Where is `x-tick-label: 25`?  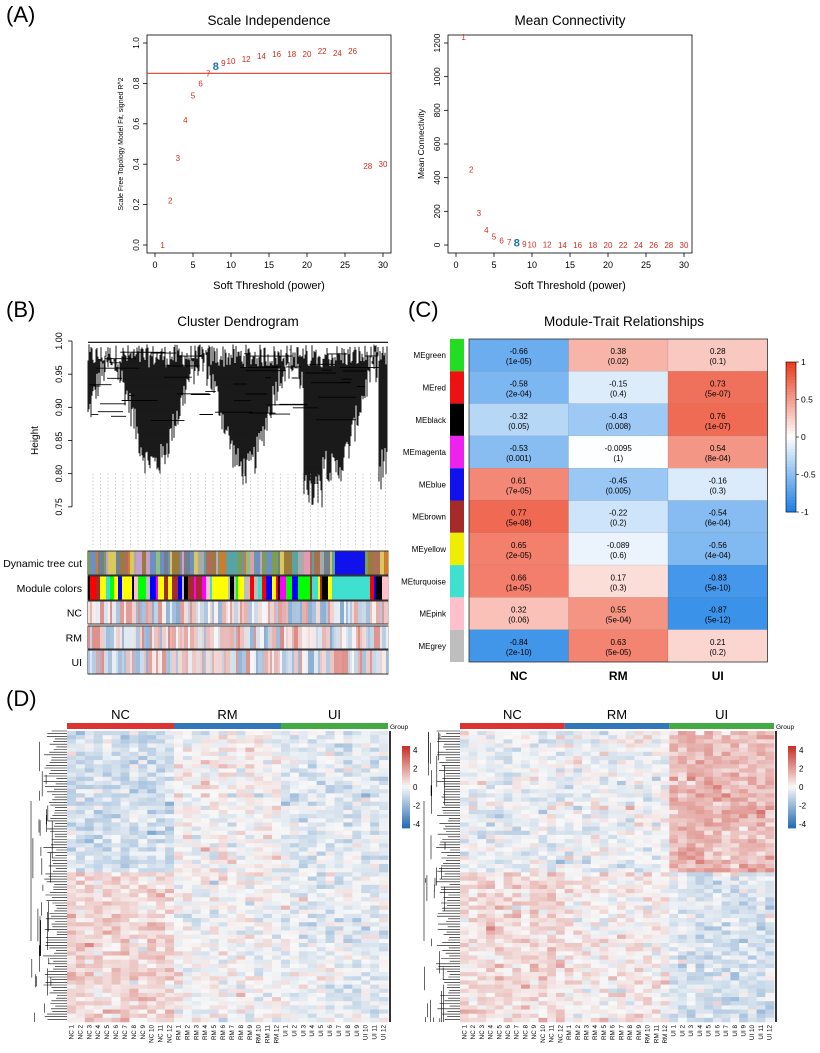 x-tick-label: 25 is located at coordinates (345, 265).